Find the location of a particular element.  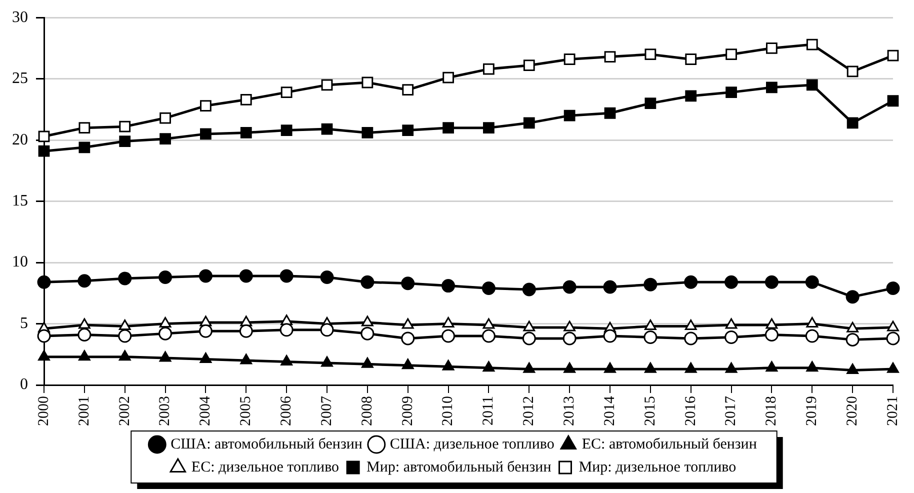

x-tick-label: 2001 is located at coordinates (84, 411).